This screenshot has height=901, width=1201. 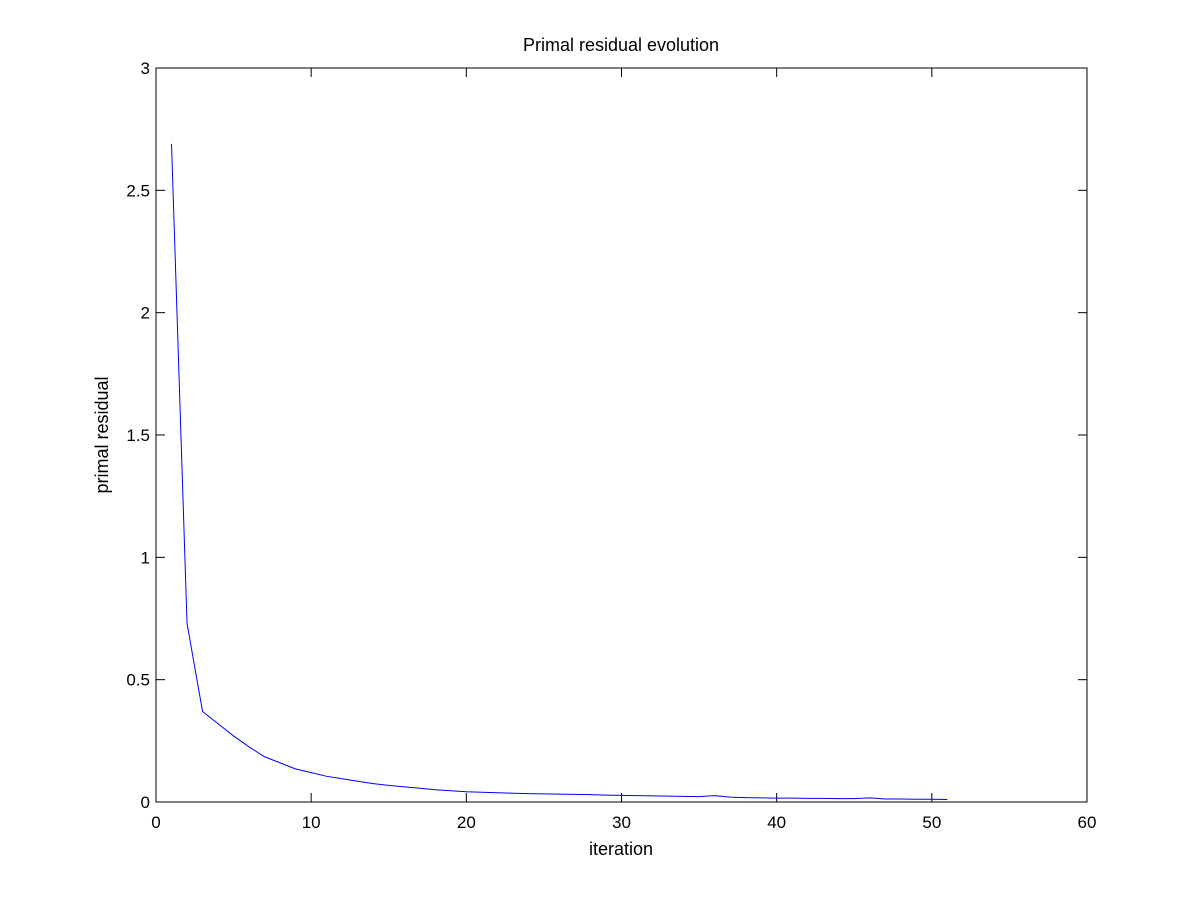 I want to click on y-tick-label: 0.5, so click(x=138, y=680).